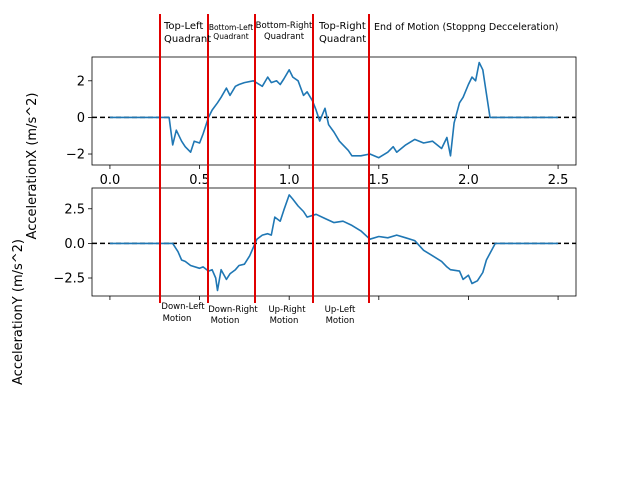 The width and height of the screenshot is (640, 480). Describe the element at coordinates (230, 36) in the screenshot. I see `annotation-bottom-left-2: Quadrant` at that location.